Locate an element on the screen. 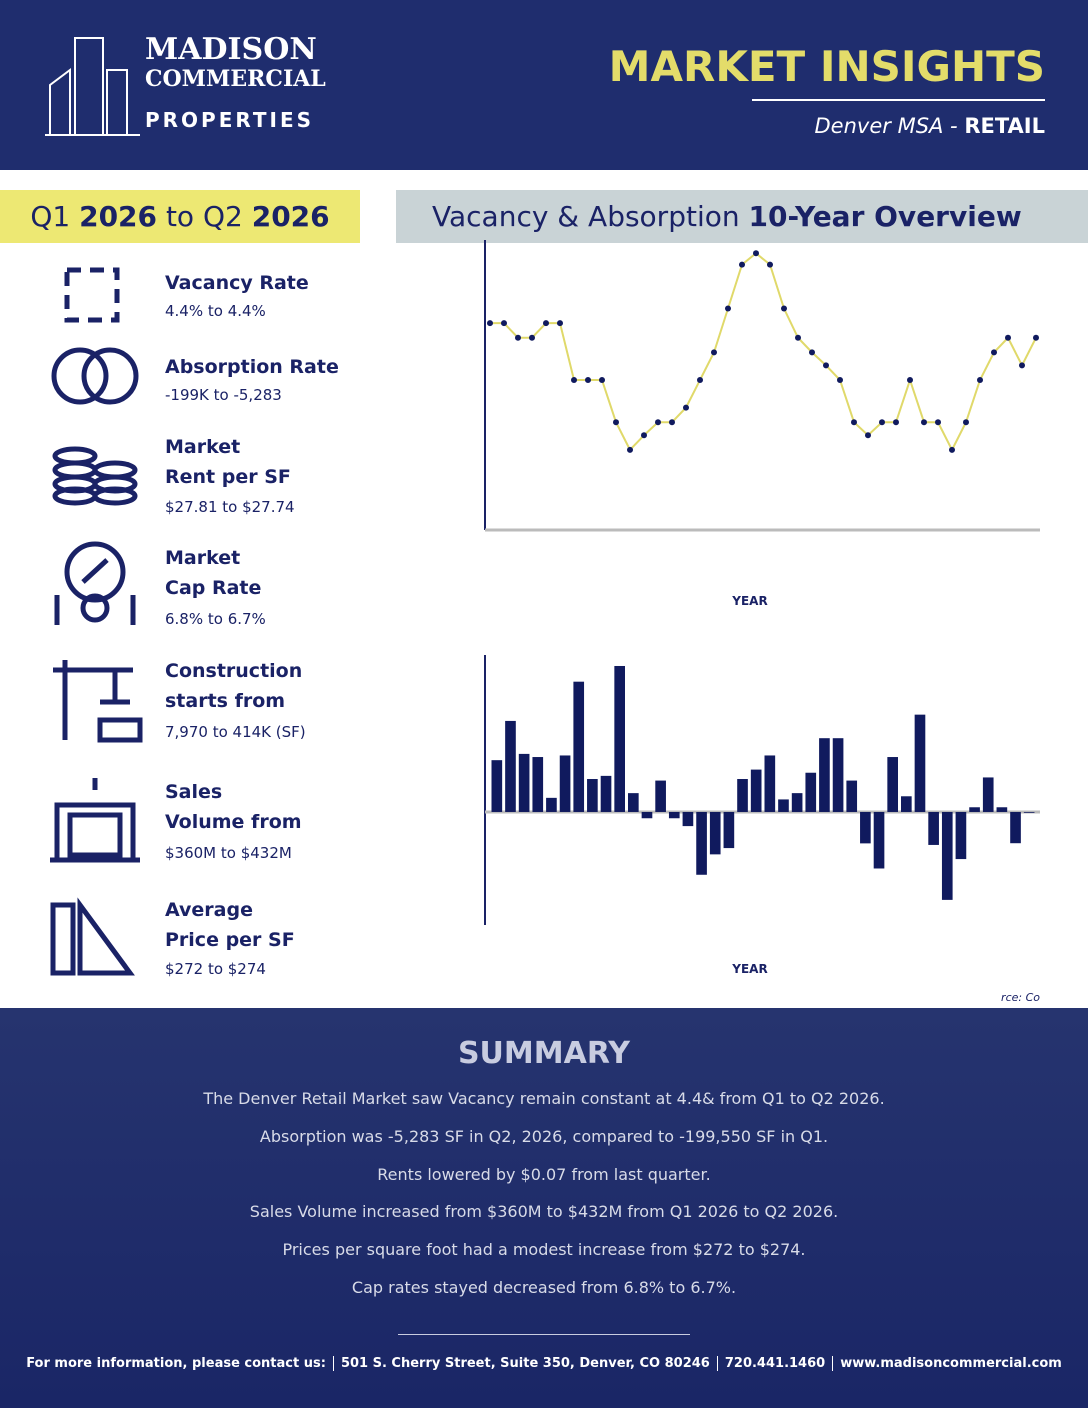 The width and height of the screenshot is (1088, 1408). q: Q1 is located at coordinates (50, 216).